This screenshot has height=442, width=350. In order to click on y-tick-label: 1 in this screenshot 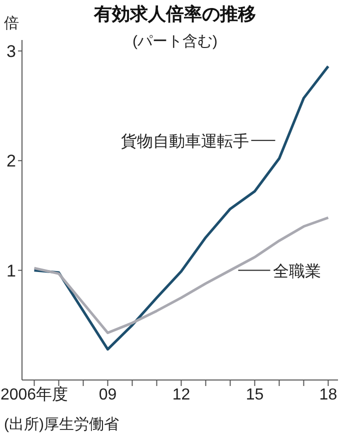, I will do `click(11, 270)`.